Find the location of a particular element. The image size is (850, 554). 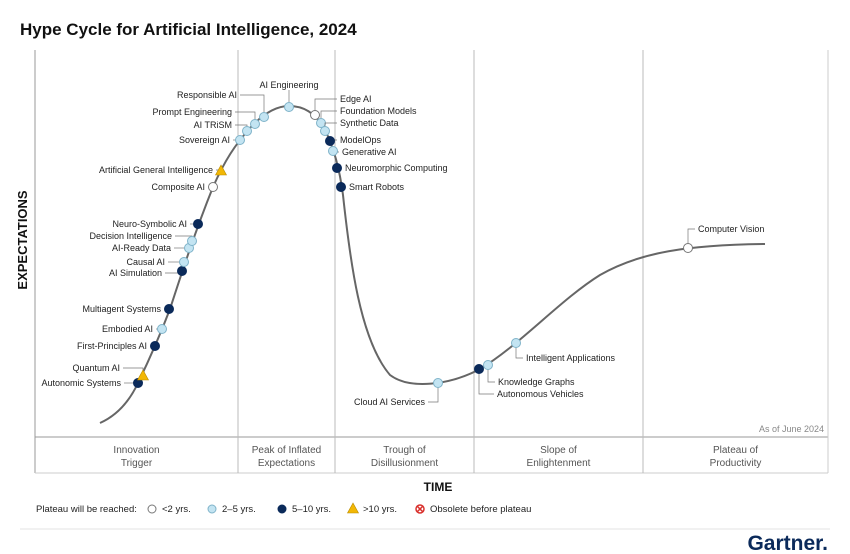

technology-foundation-models: Foundation Models is located at coordinates (366, 117).